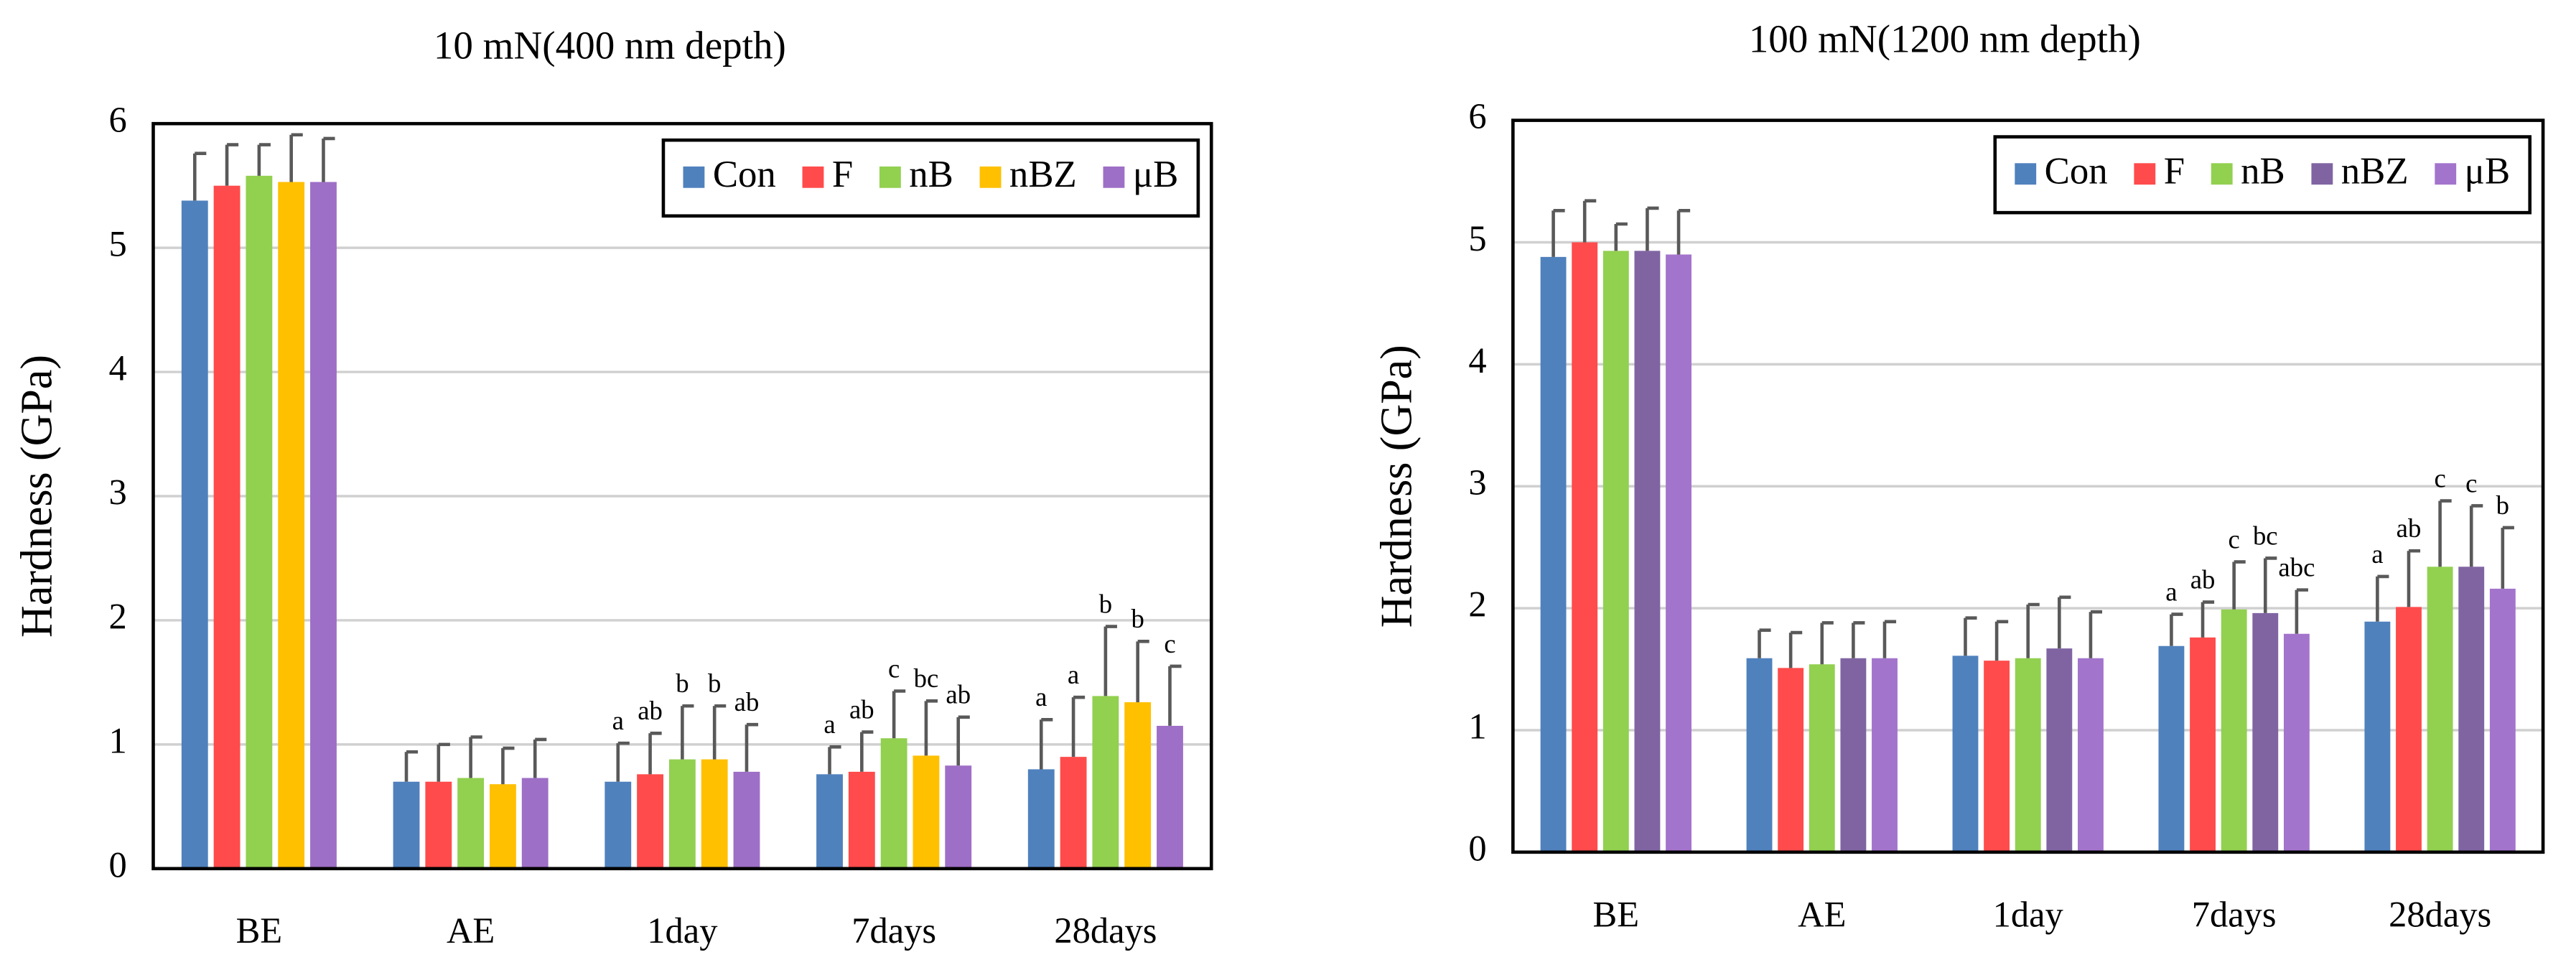 The width and height of the screenshot is (2576, 970). I want to click on y-tick-label: 5, so click(118, 244).